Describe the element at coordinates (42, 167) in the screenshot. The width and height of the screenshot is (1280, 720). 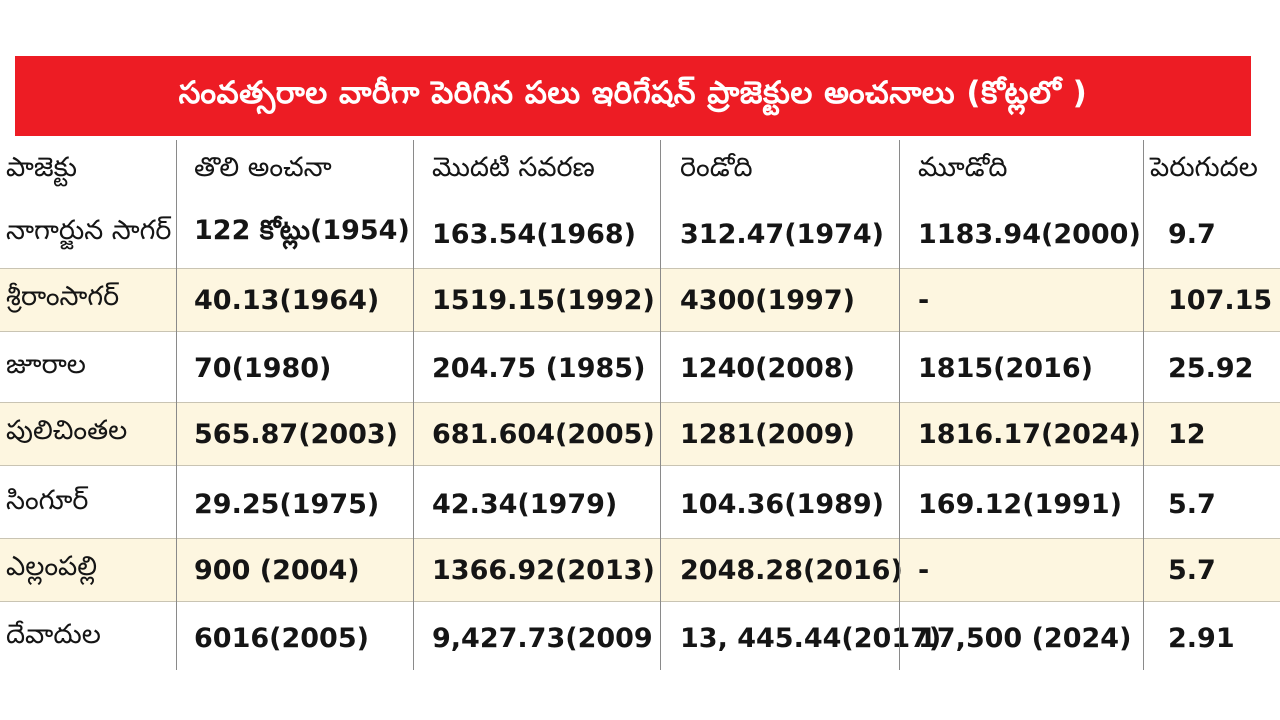
I see `header-project: పాజెక్టు` at that location.